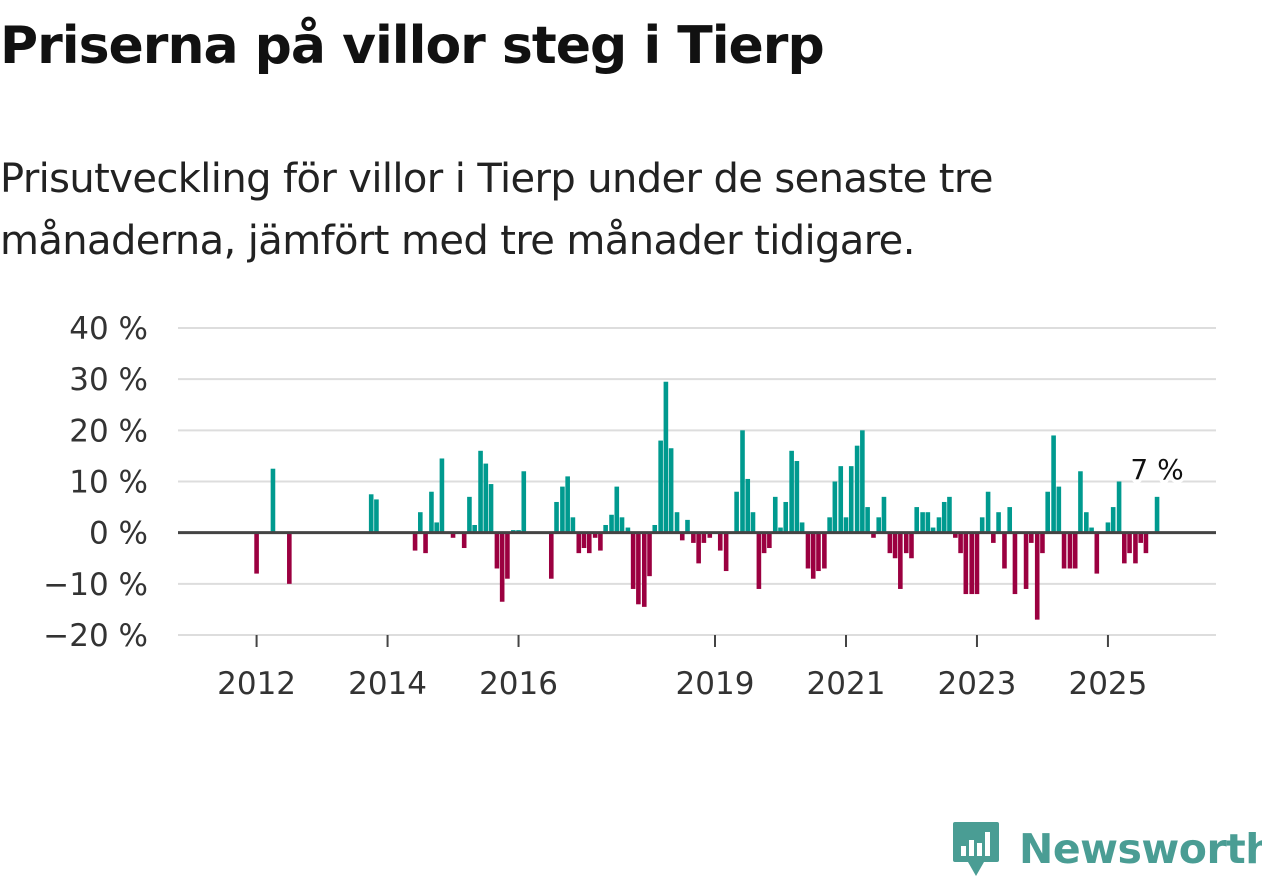 The height and width of the screenshot is (879, 1262). Describe the element at coordinates (846, 684) in the screenshot. I see `x-tick-label: 2021` at that location.